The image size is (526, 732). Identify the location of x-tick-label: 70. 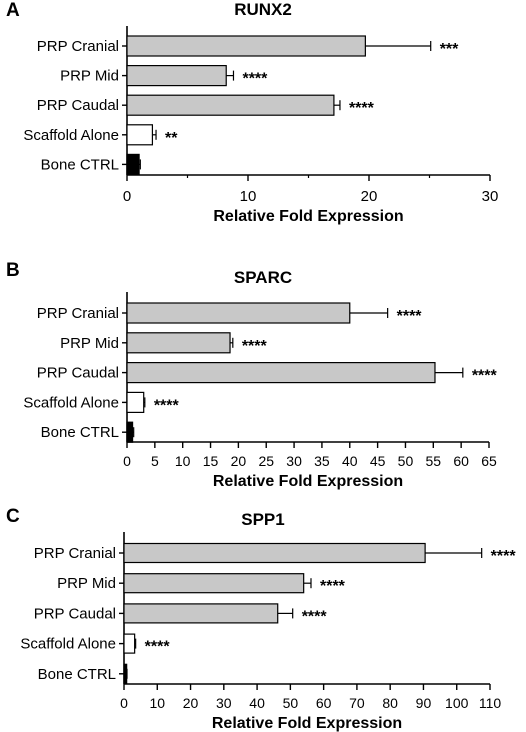
(357, 703).